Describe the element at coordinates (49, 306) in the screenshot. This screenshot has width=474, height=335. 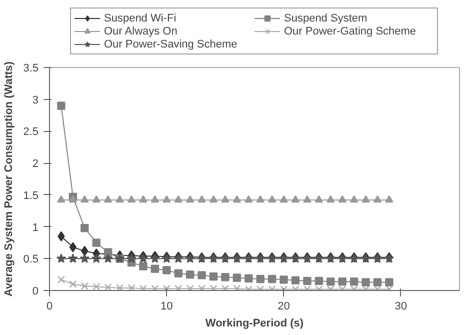
I see `x-tick-label: 0` at that location.